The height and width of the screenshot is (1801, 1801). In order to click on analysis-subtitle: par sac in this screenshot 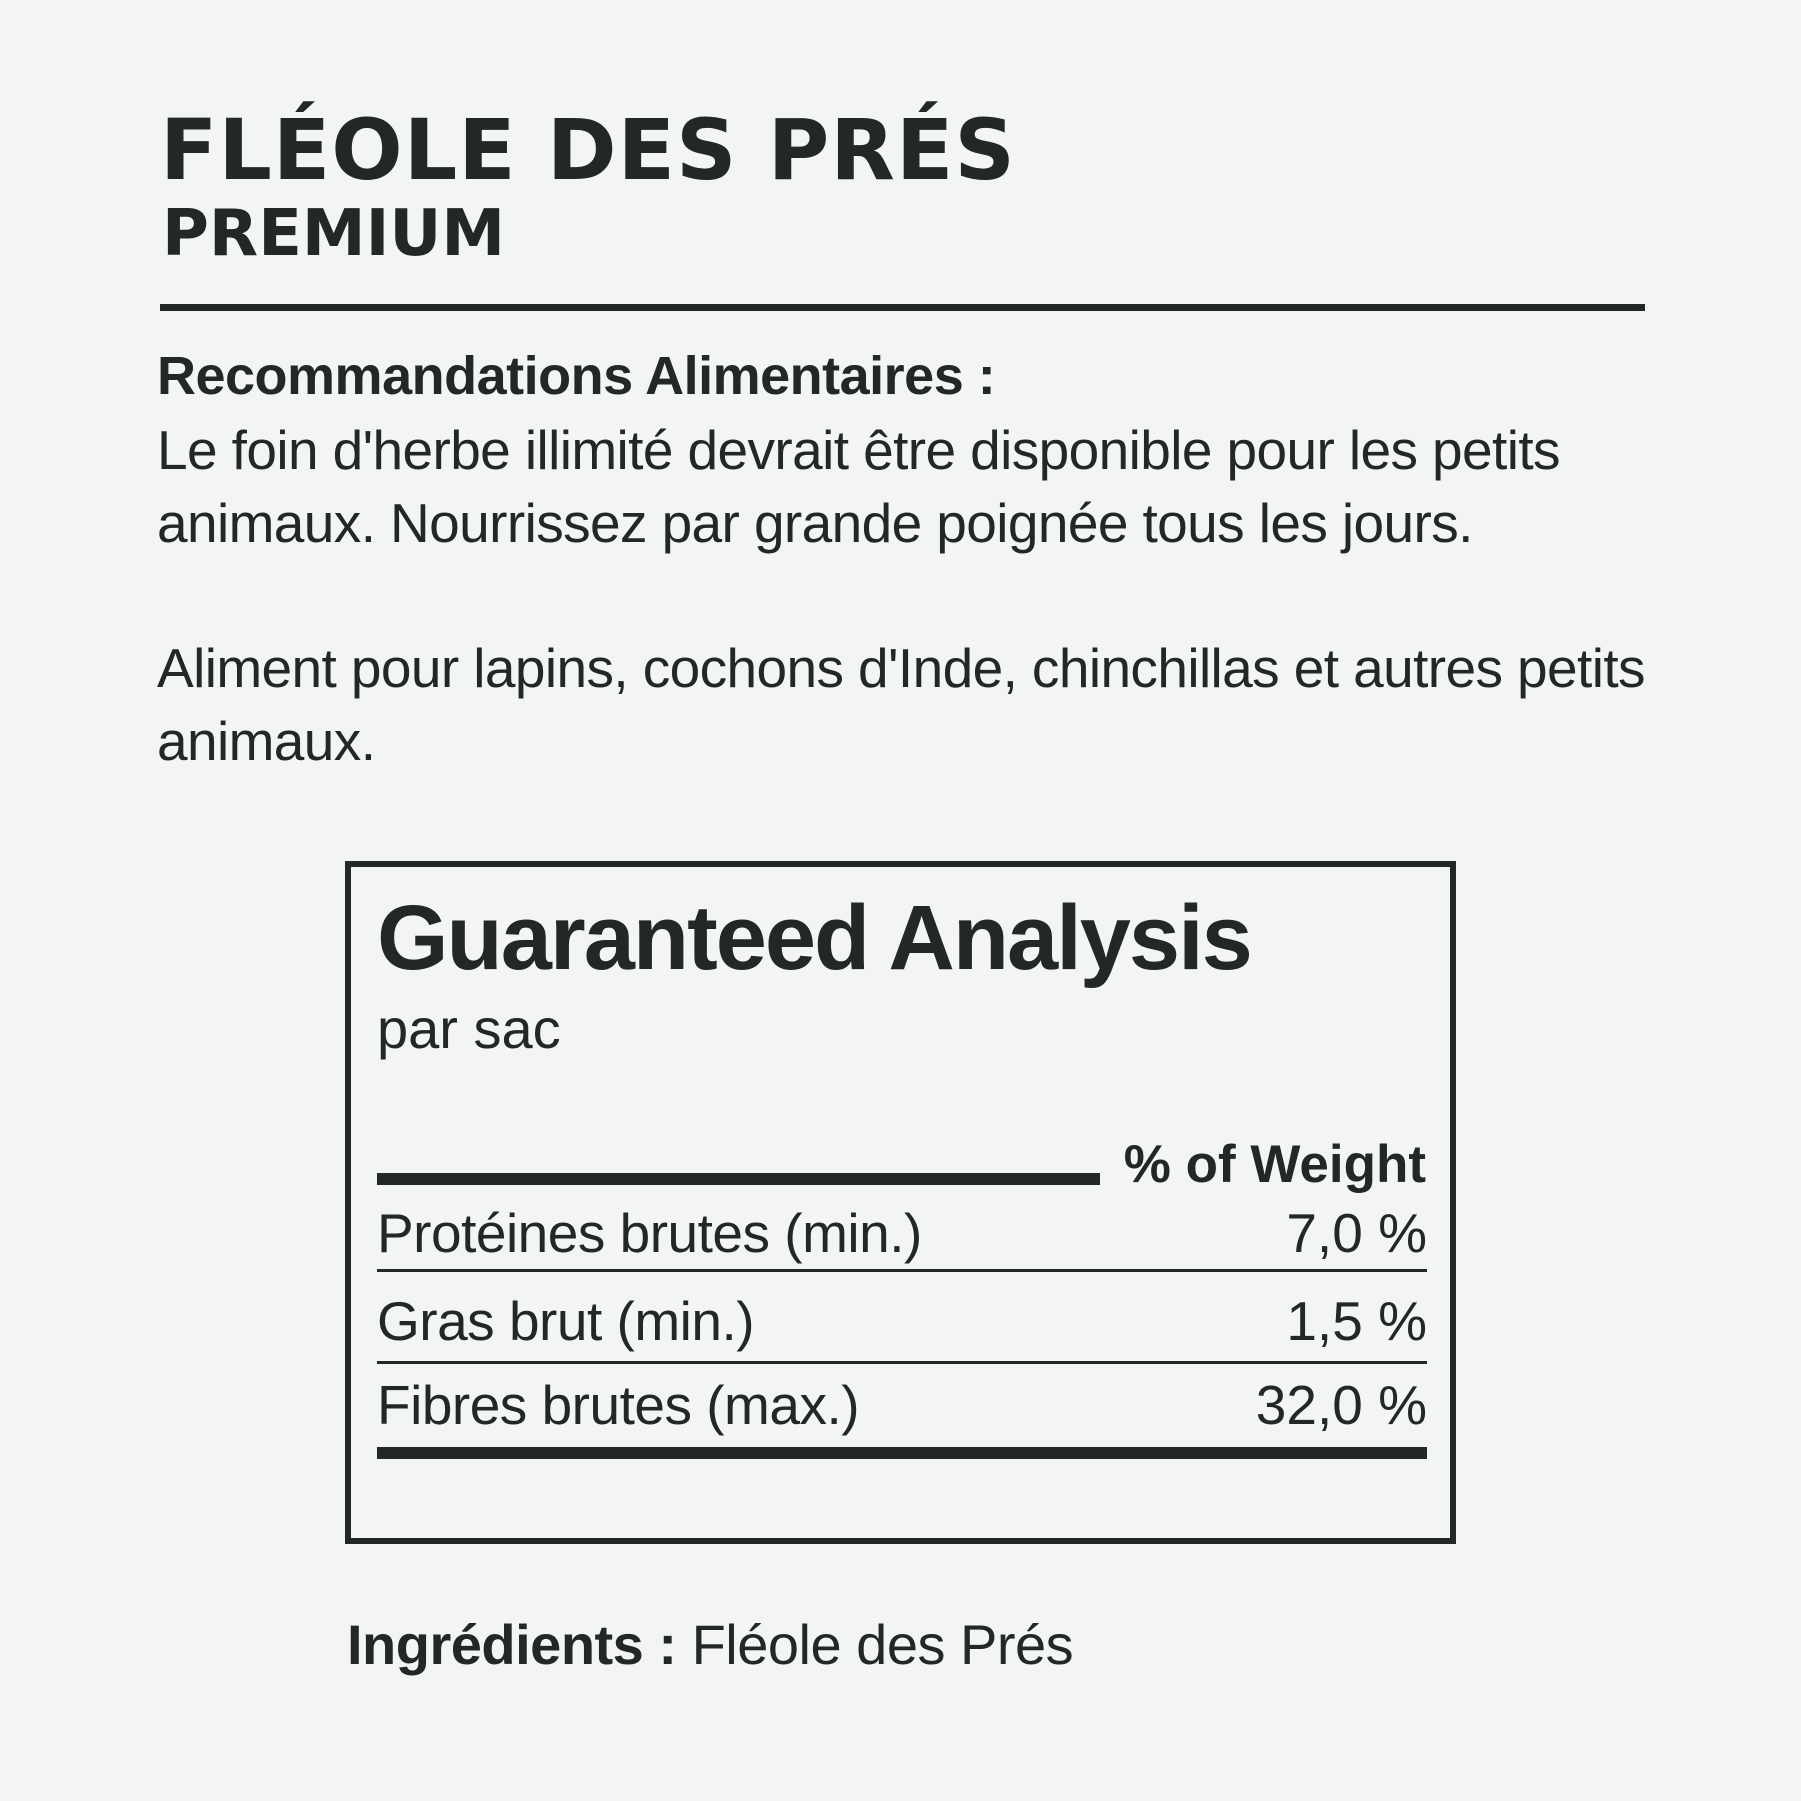, I will do `click(469, 1028)`.